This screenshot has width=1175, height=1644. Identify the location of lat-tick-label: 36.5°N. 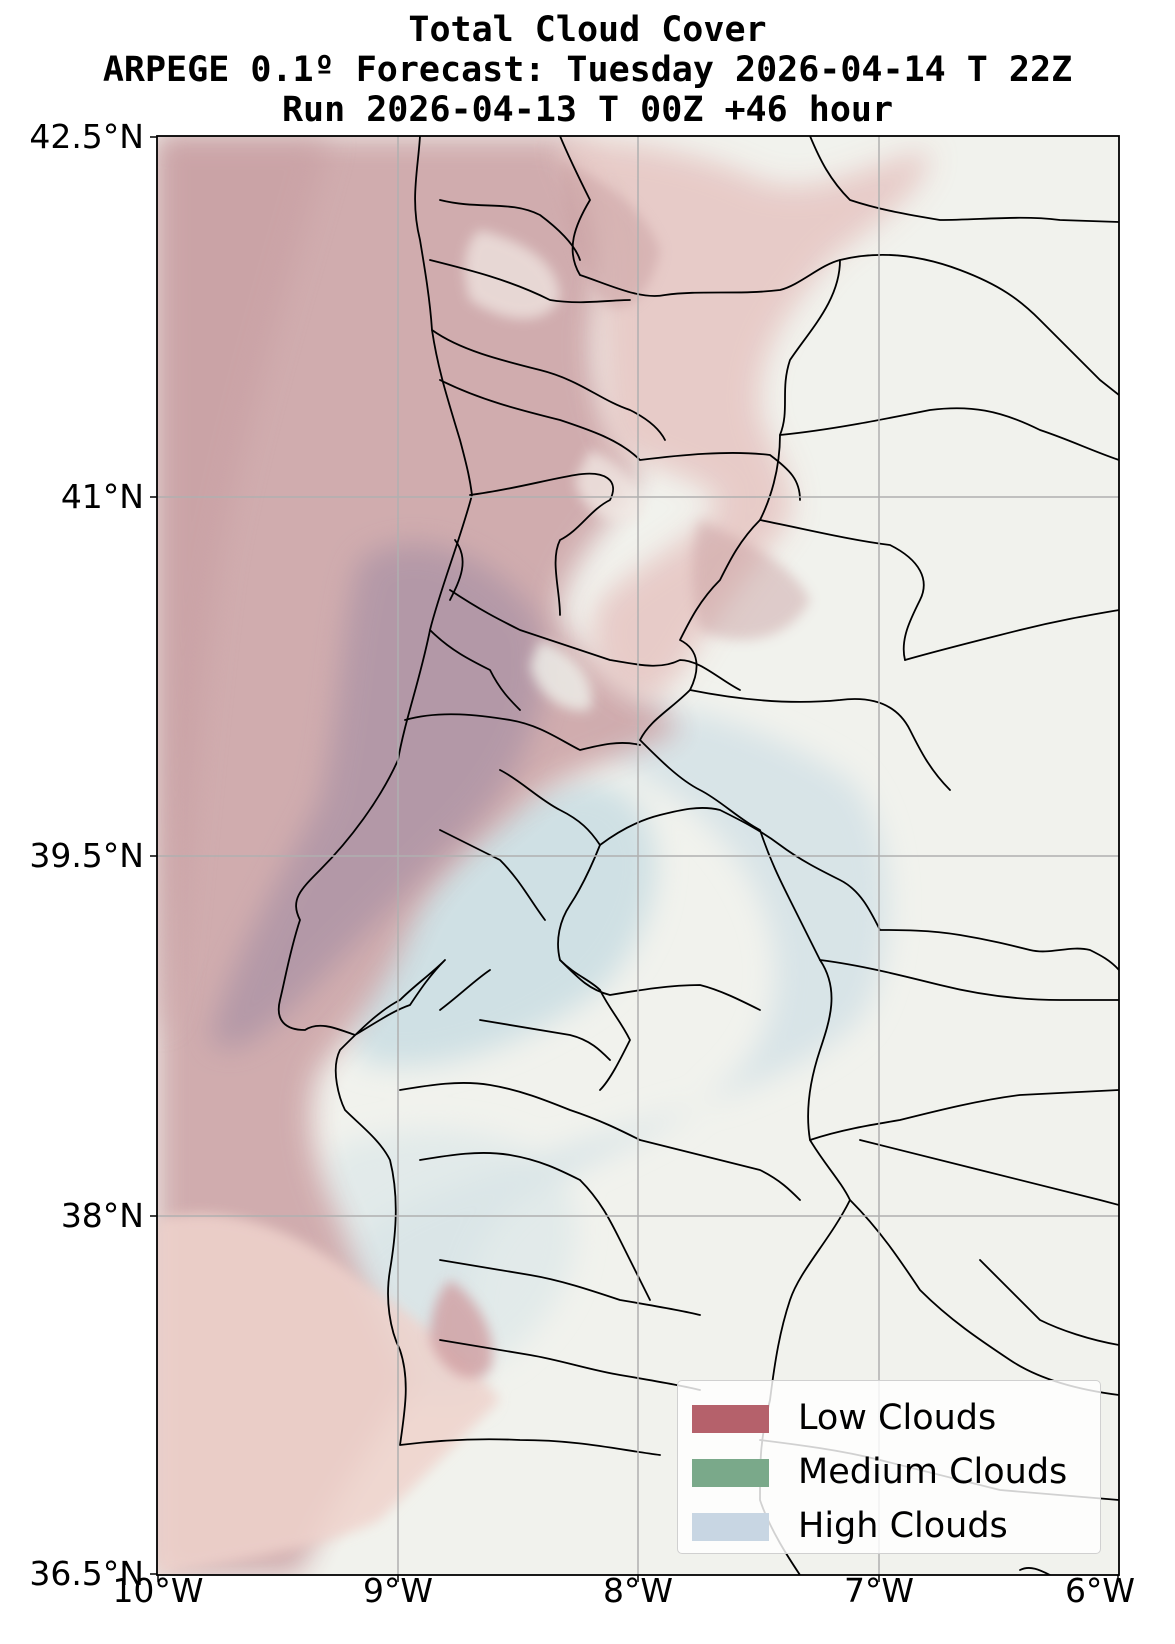
(86, 1573).